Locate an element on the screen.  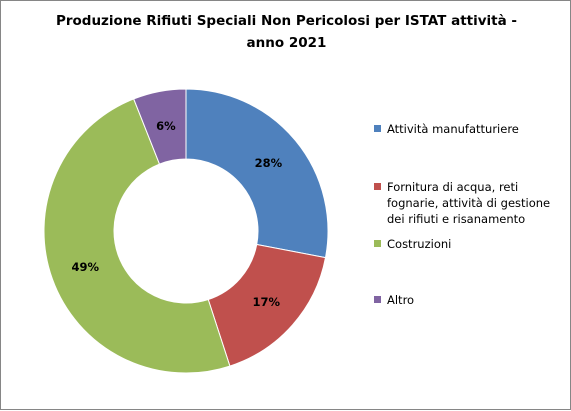
legend-label: Altro is located at coordinates (401, 300).